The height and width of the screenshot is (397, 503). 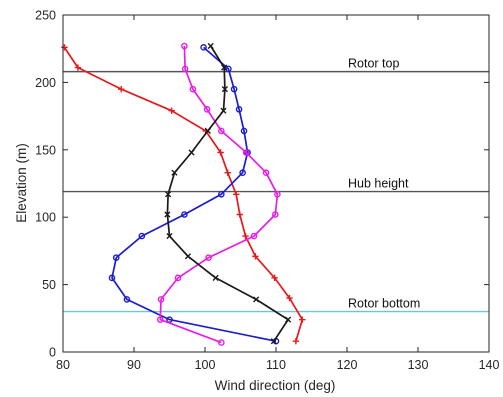 I want to click on x-tick-label: 120, so click(x=347, y=365).